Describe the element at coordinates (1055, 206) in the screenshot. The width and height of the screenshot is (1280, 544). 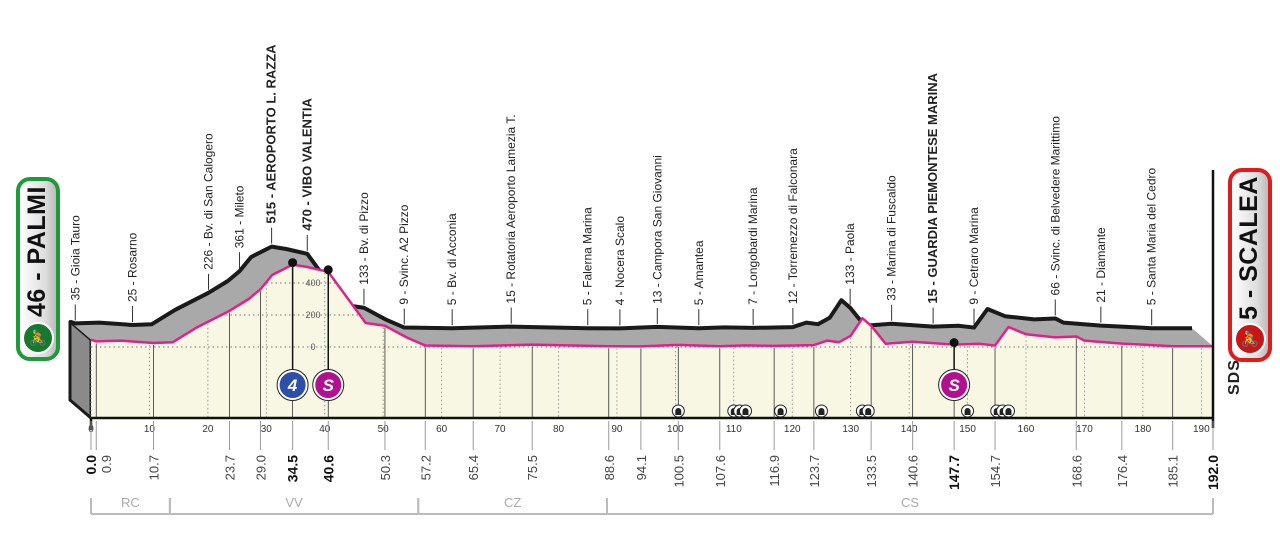
I see `waypoint-label: 66 - Svinc. di Belvedere Marittimo` at that location.